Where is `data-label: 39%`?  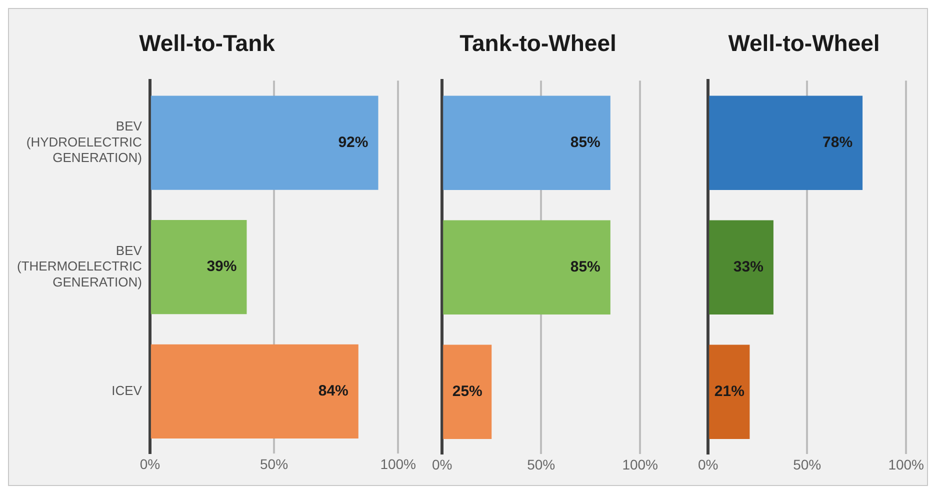
data-label: 39% is located at coordinates (221, 267).